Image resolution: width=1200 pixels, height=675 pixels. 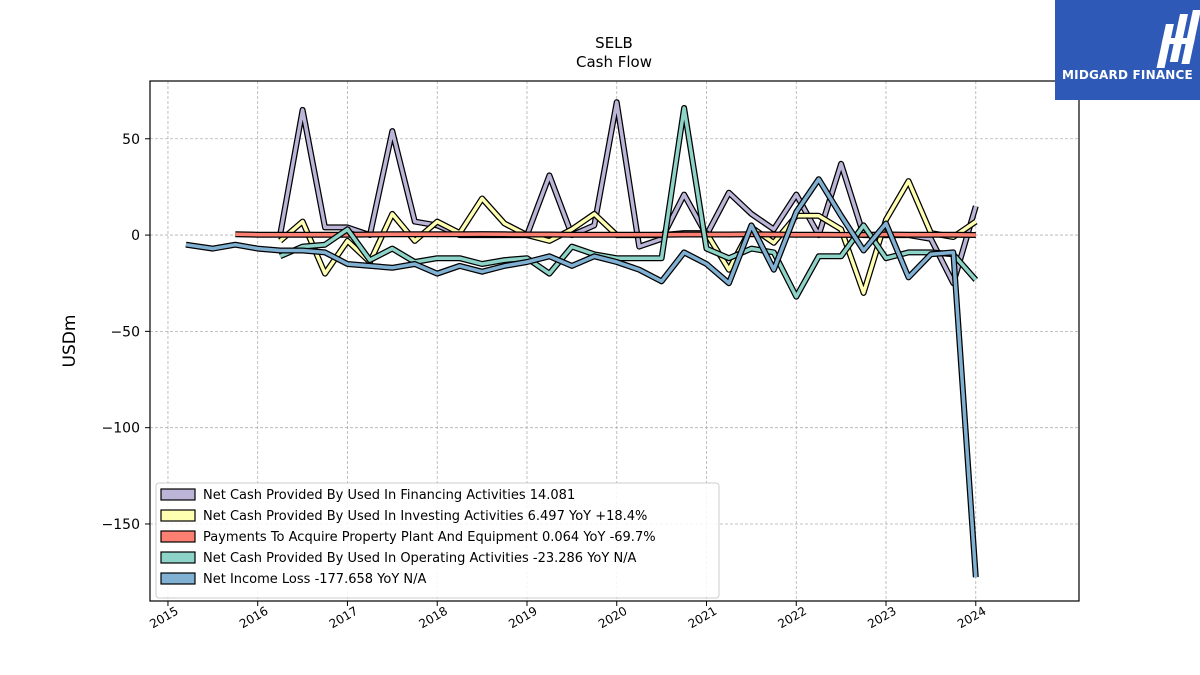 I want to click on y-tick-label: −50, so click(x=125, y=332).